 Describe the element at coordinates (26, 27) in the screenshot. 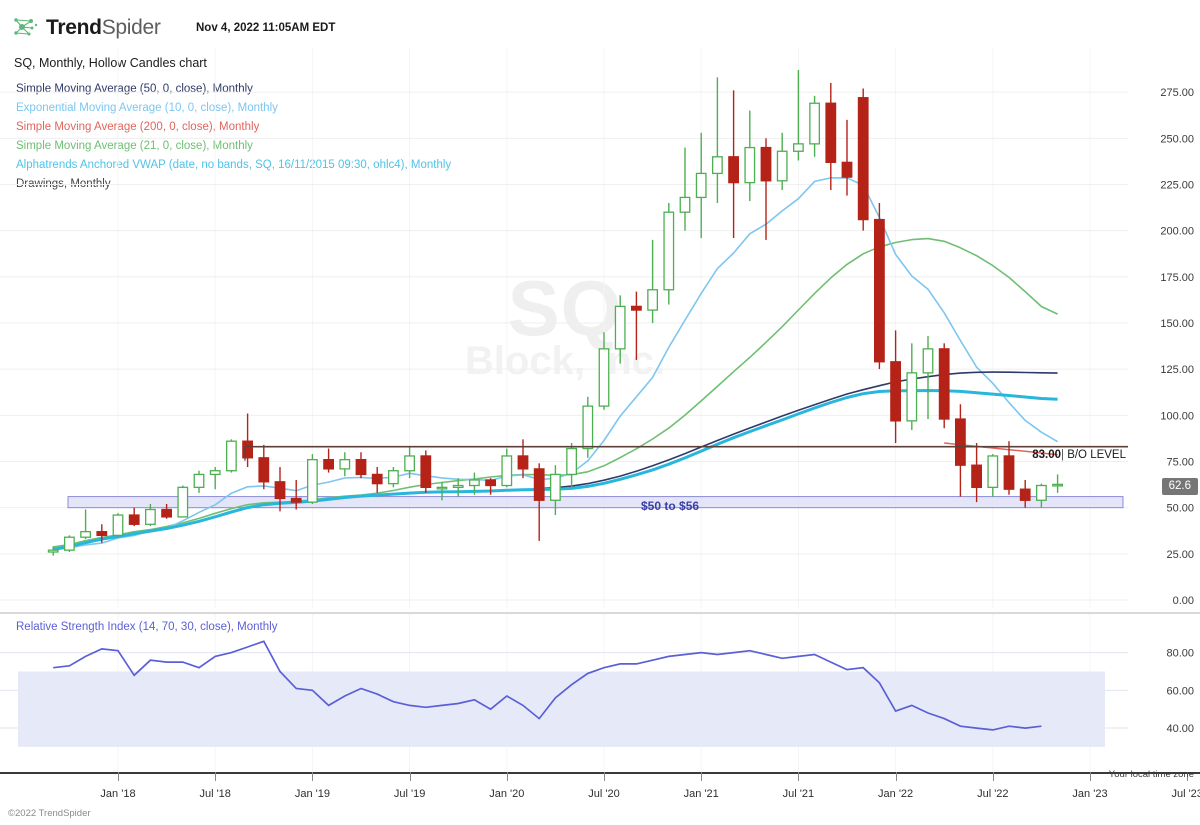

I see `spider-web-nodes-icon` at that location.